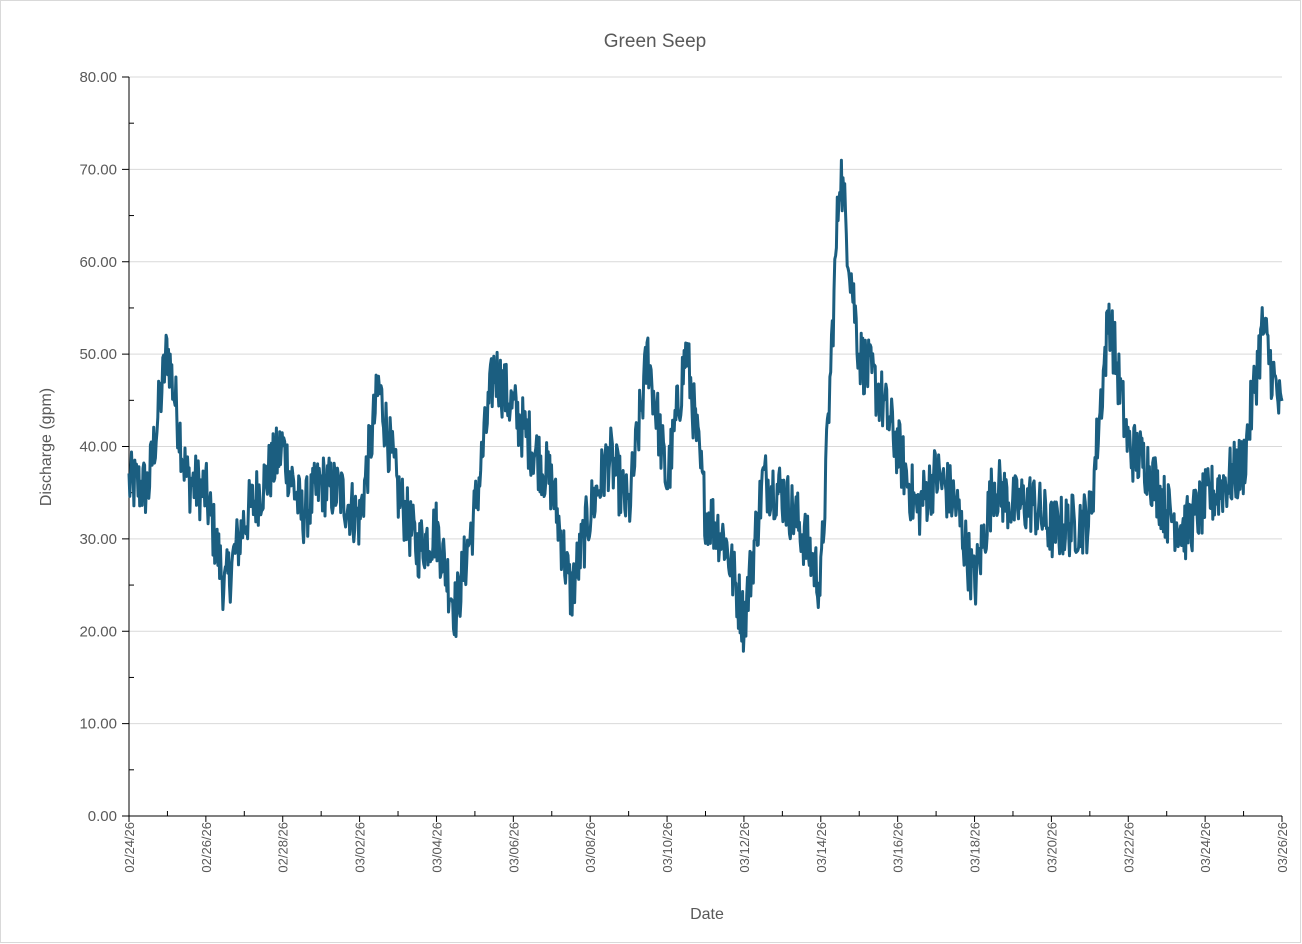  Describe the element at coordinates (129, 847) in the screenshot. I see `x-tick-label: 02/24/26` at that location.